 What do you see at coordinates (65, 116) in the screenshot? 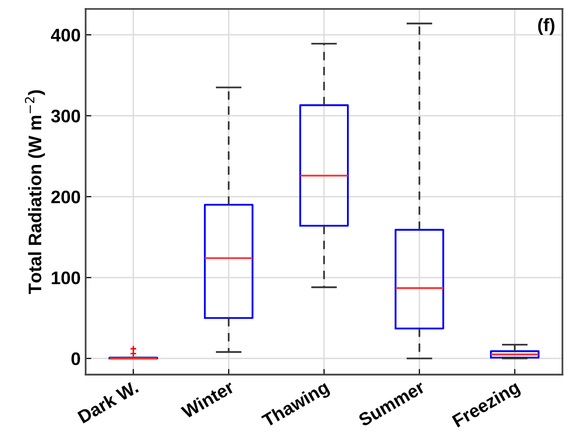
I see `y-tick-label: 300` at bounding box center [65, 116].